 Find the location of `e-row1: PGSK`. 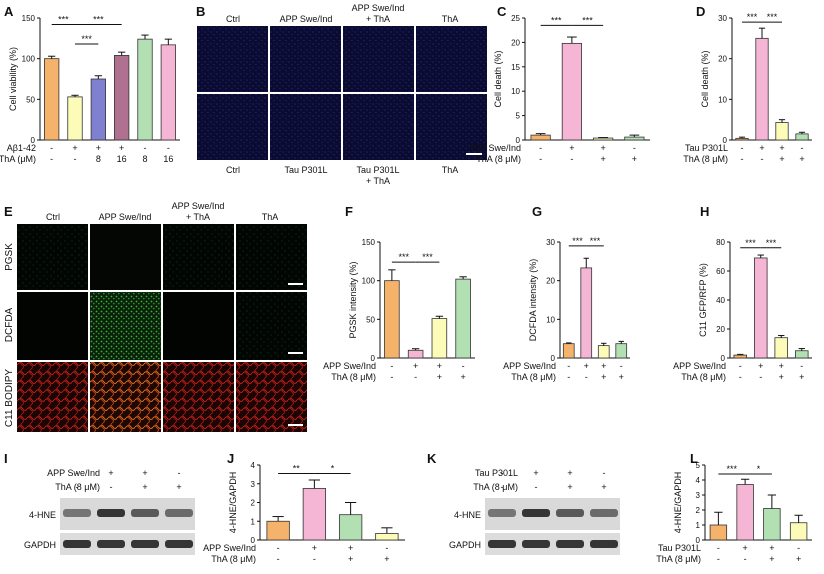

e-row1: PGSK is located at coordinates (9, 257).